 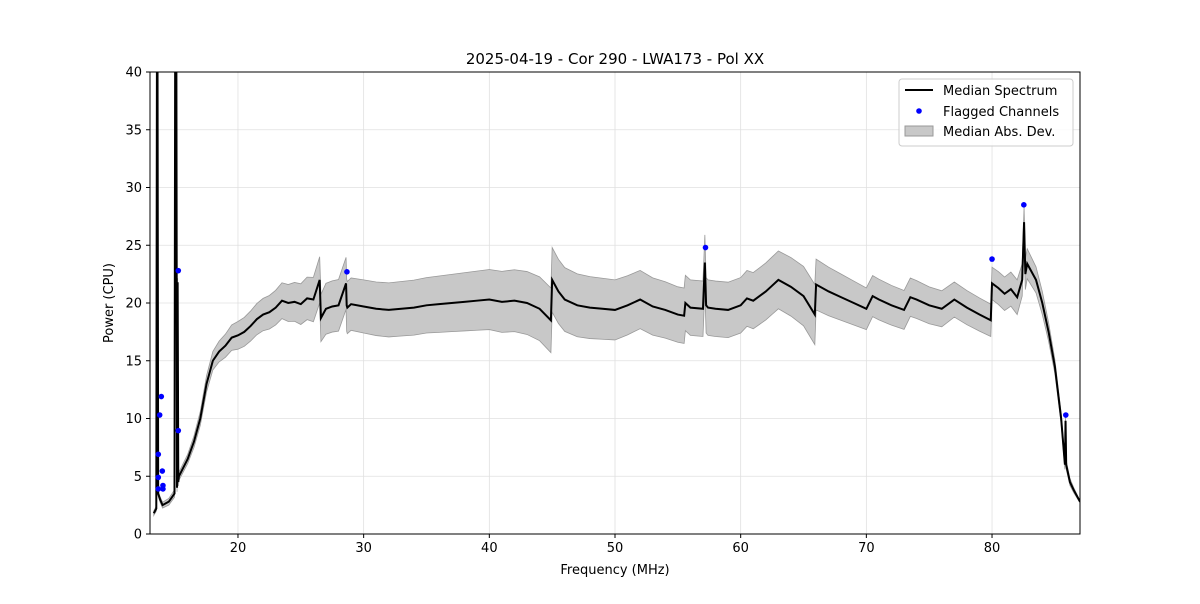 I want to click on y-tick-label: 15, so click(x=133, y=361).